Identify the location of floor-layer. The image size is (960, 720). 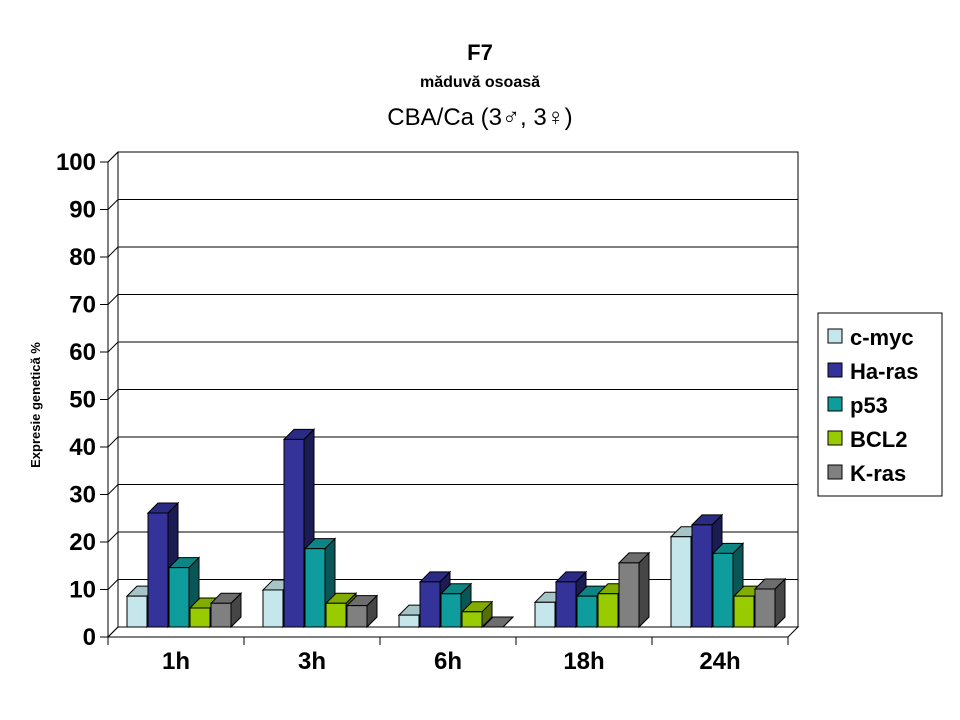
(453, 632).